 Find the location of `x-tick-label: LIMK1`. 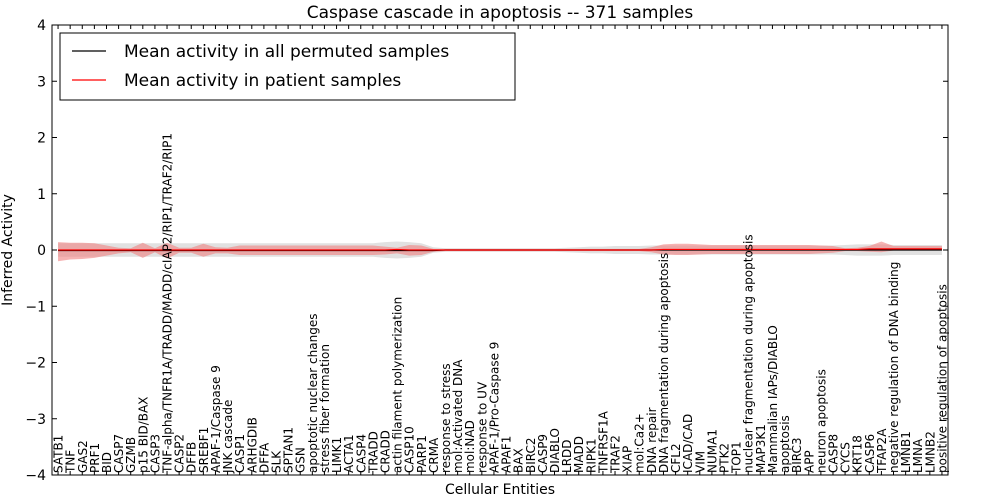

x-tick-label: LIMK1 is located at coordinates (337, 455).